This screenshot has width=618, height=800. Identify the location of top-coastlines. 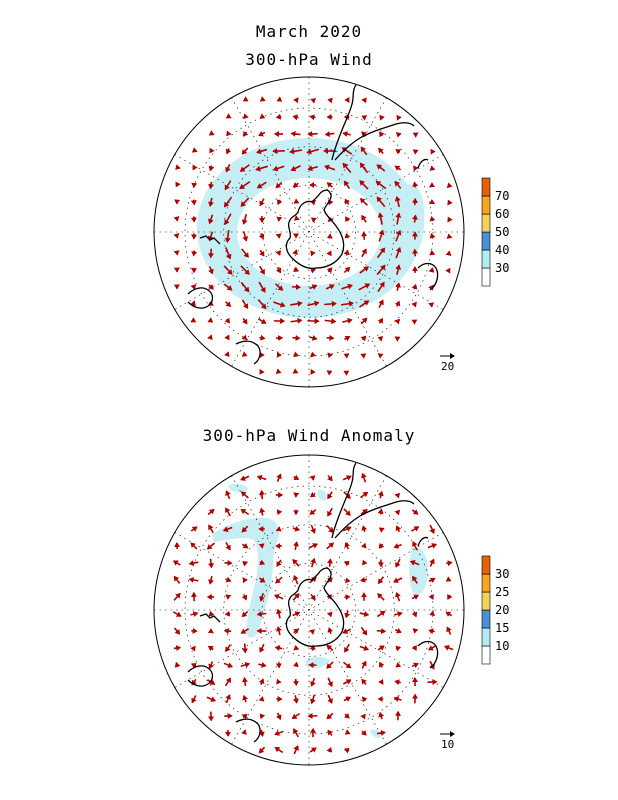
(313, 224).